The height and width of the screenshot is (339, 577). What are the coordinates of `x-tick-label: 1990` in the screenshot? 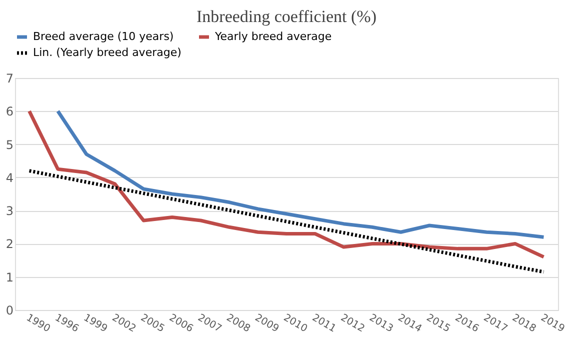 It's located at (38, 323).